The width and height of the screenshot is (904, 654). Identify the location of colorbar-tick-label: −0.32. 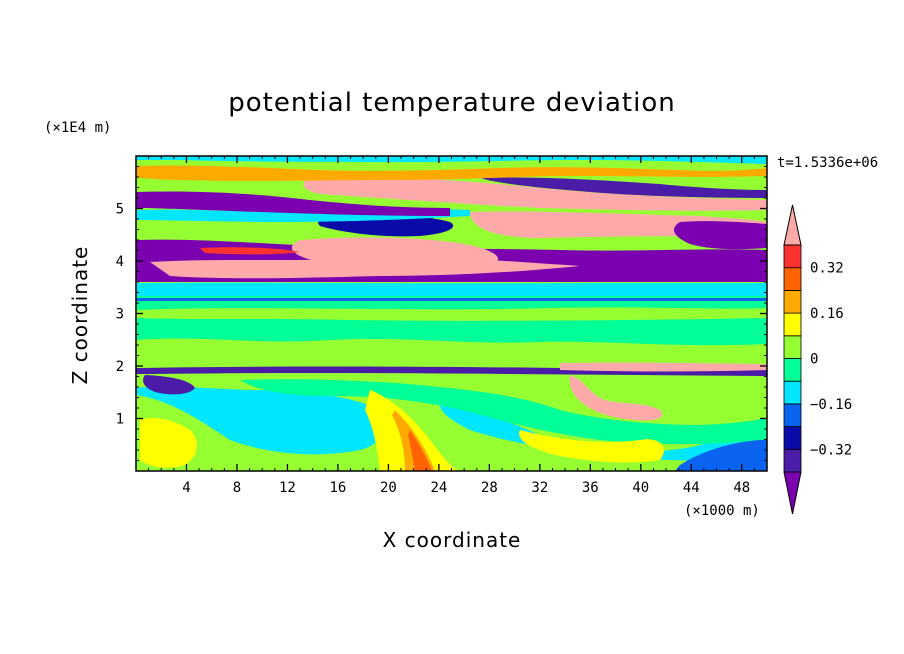
(831, 450).